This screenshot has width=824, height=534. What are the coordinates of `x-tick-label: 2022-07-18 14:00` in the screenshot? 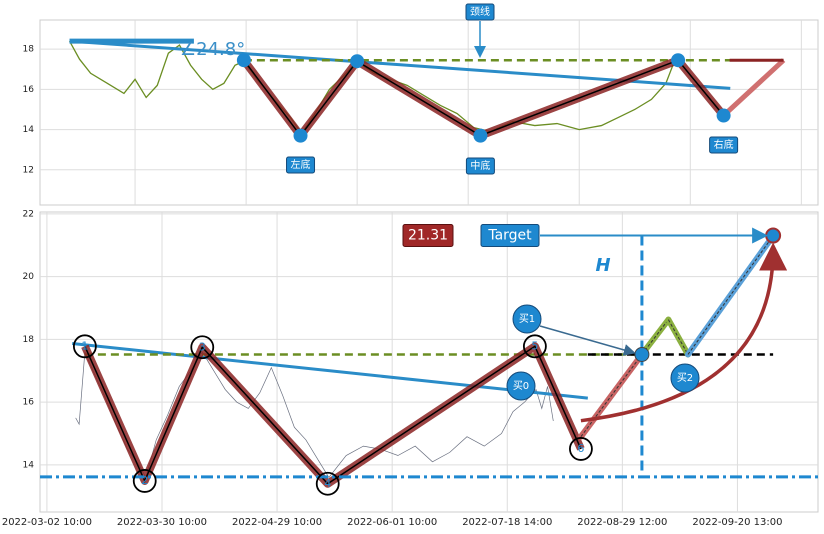 It's located at (507, 522).